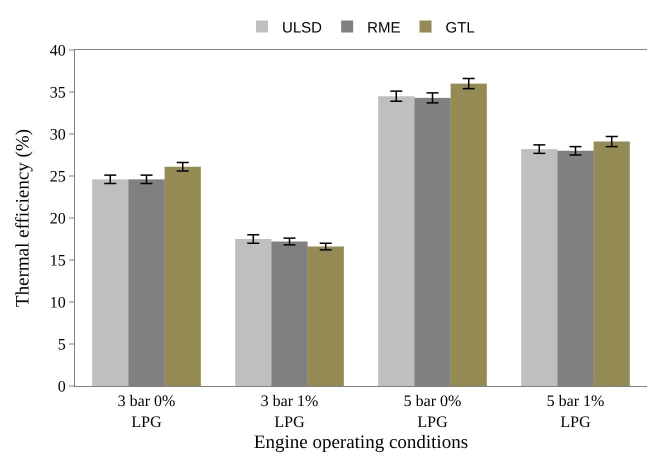 This screenshot has height=461, width=657. I want to click on y-tick-label: 40, so click(58, 51).